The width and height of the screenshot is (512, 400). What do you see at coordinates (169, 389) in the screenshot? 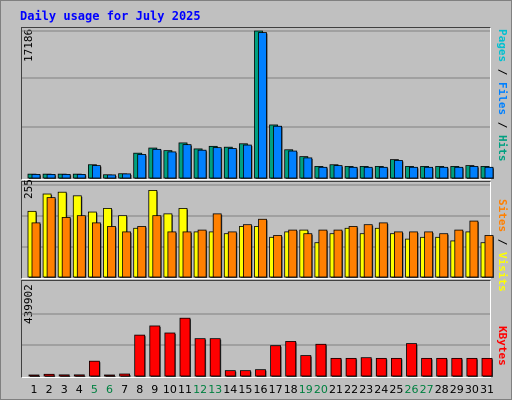
I see `day-tick-label: 10` at bounding box center [169, 389].